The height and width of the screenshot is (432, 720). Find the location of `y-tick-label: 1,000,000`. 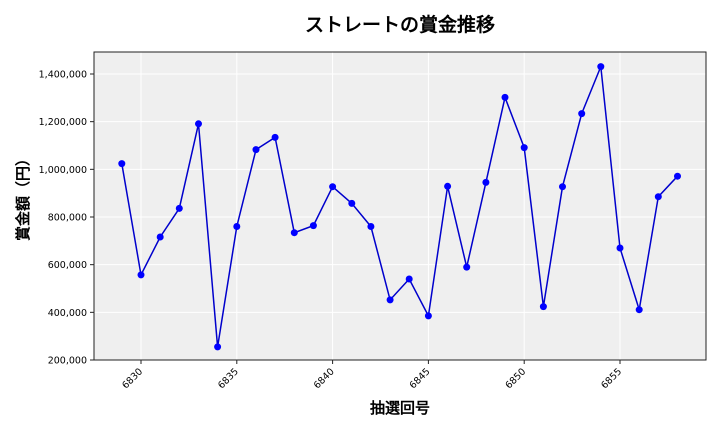

y-tick-label: 1,000,000 is located at coordinates (63, 170).